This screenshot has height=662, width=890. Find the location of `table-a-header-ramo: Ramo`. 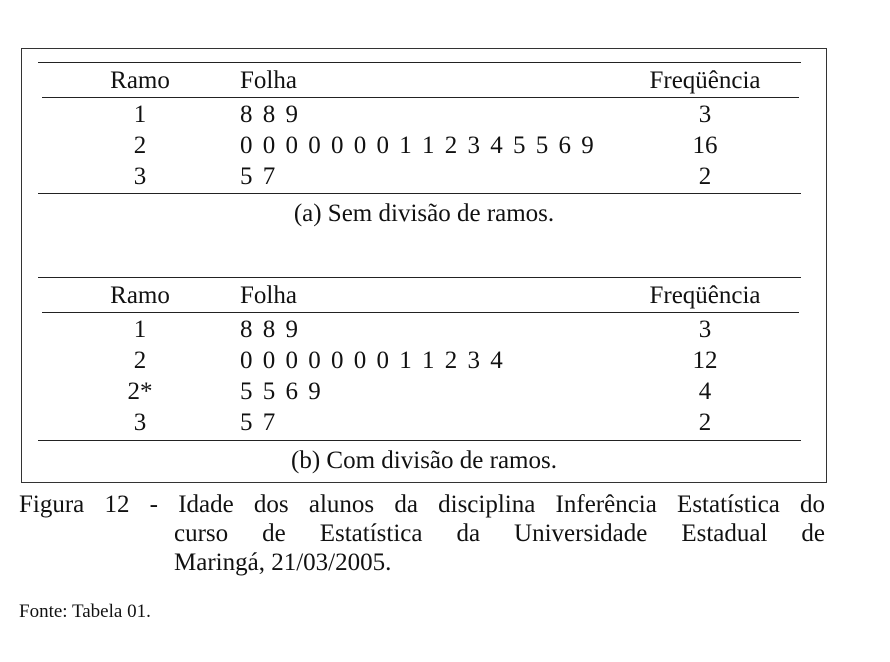

table-a-header-ramo: Ramo is located at coordinates (140, 80).